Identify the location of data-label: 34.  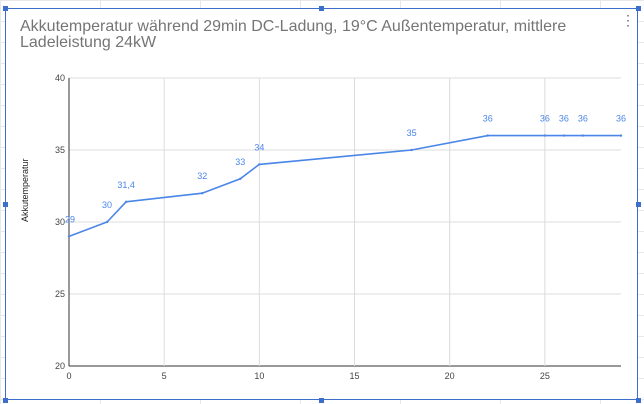
(259, 147).